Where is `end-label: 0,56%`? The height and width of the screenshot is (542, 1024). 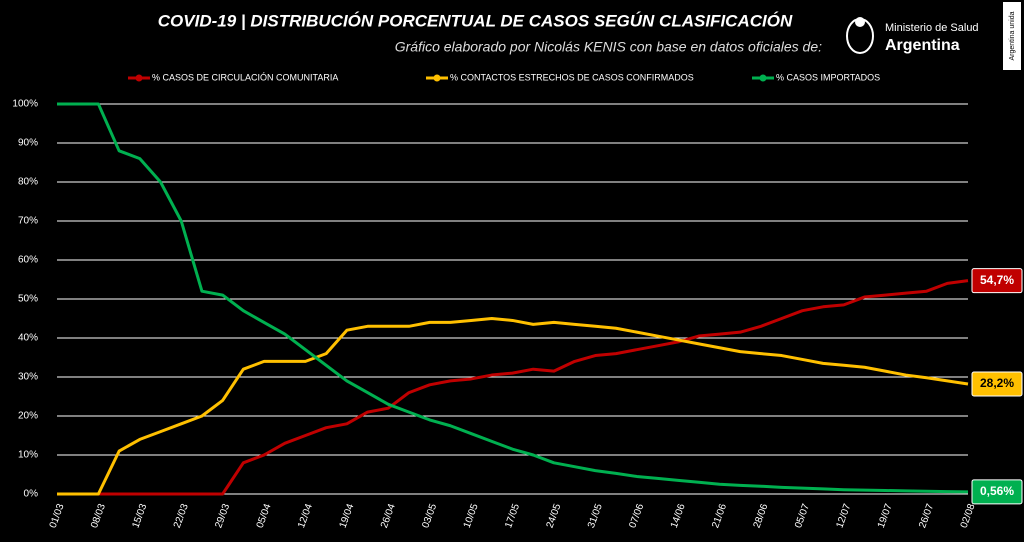 end-label: 0,56% is located at coordinates (997, 491).